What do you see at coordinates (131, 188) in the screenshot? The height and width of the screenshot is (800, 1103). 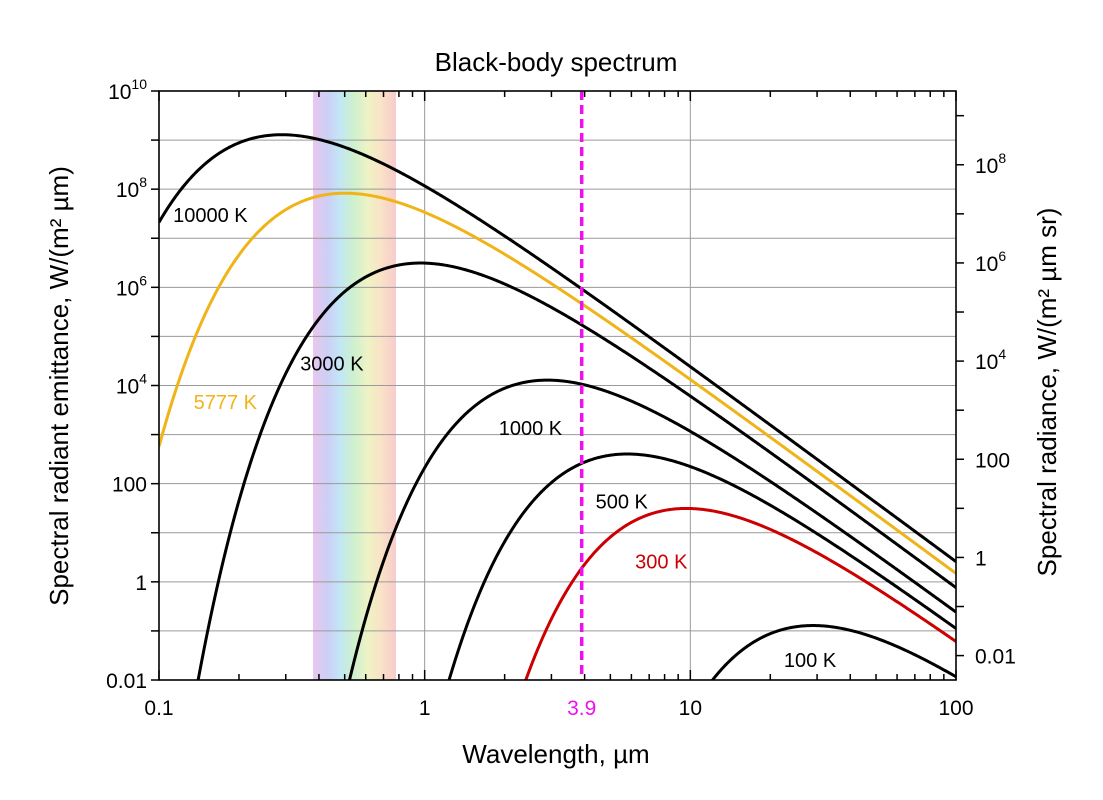 I see `y-tick-label: 10⁸` at bounding box center [131, 188].